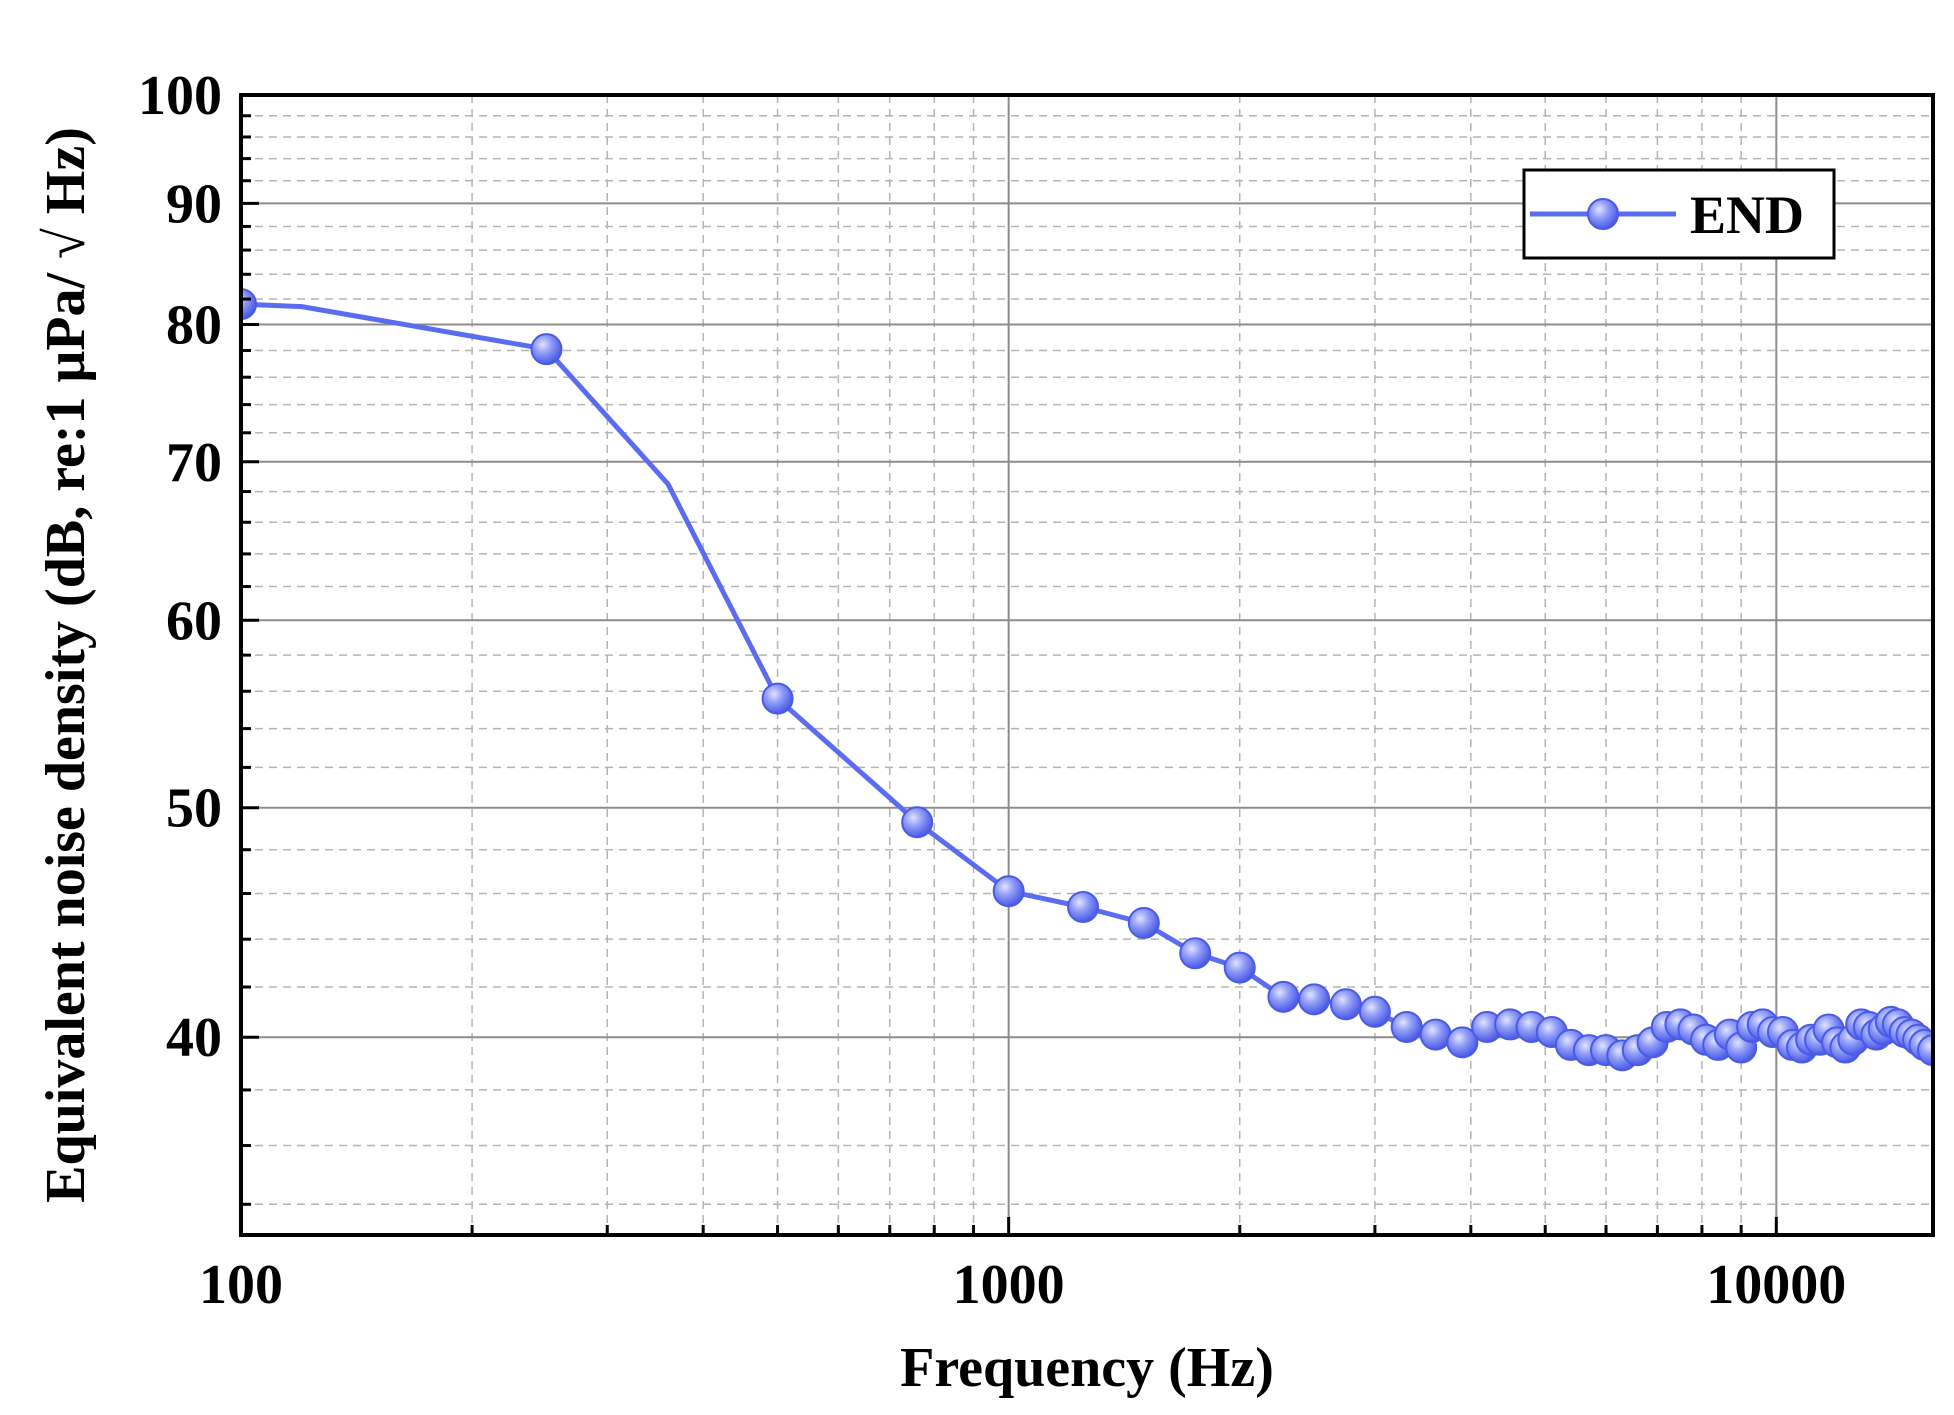 The width and height of the screenshot is (1954, 1415). I want to click on y-tick-label: 100, so click(180, 96).